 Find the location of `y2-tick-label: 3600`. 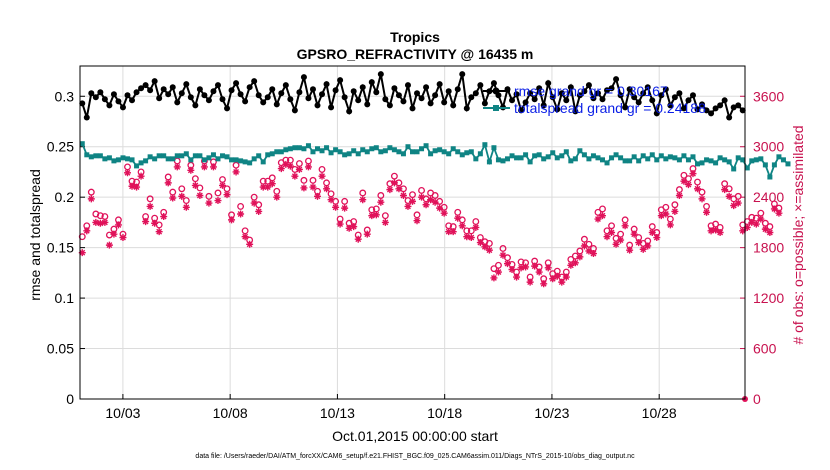

y2-tick-label: 3600 is located at coordinates (768, 96).